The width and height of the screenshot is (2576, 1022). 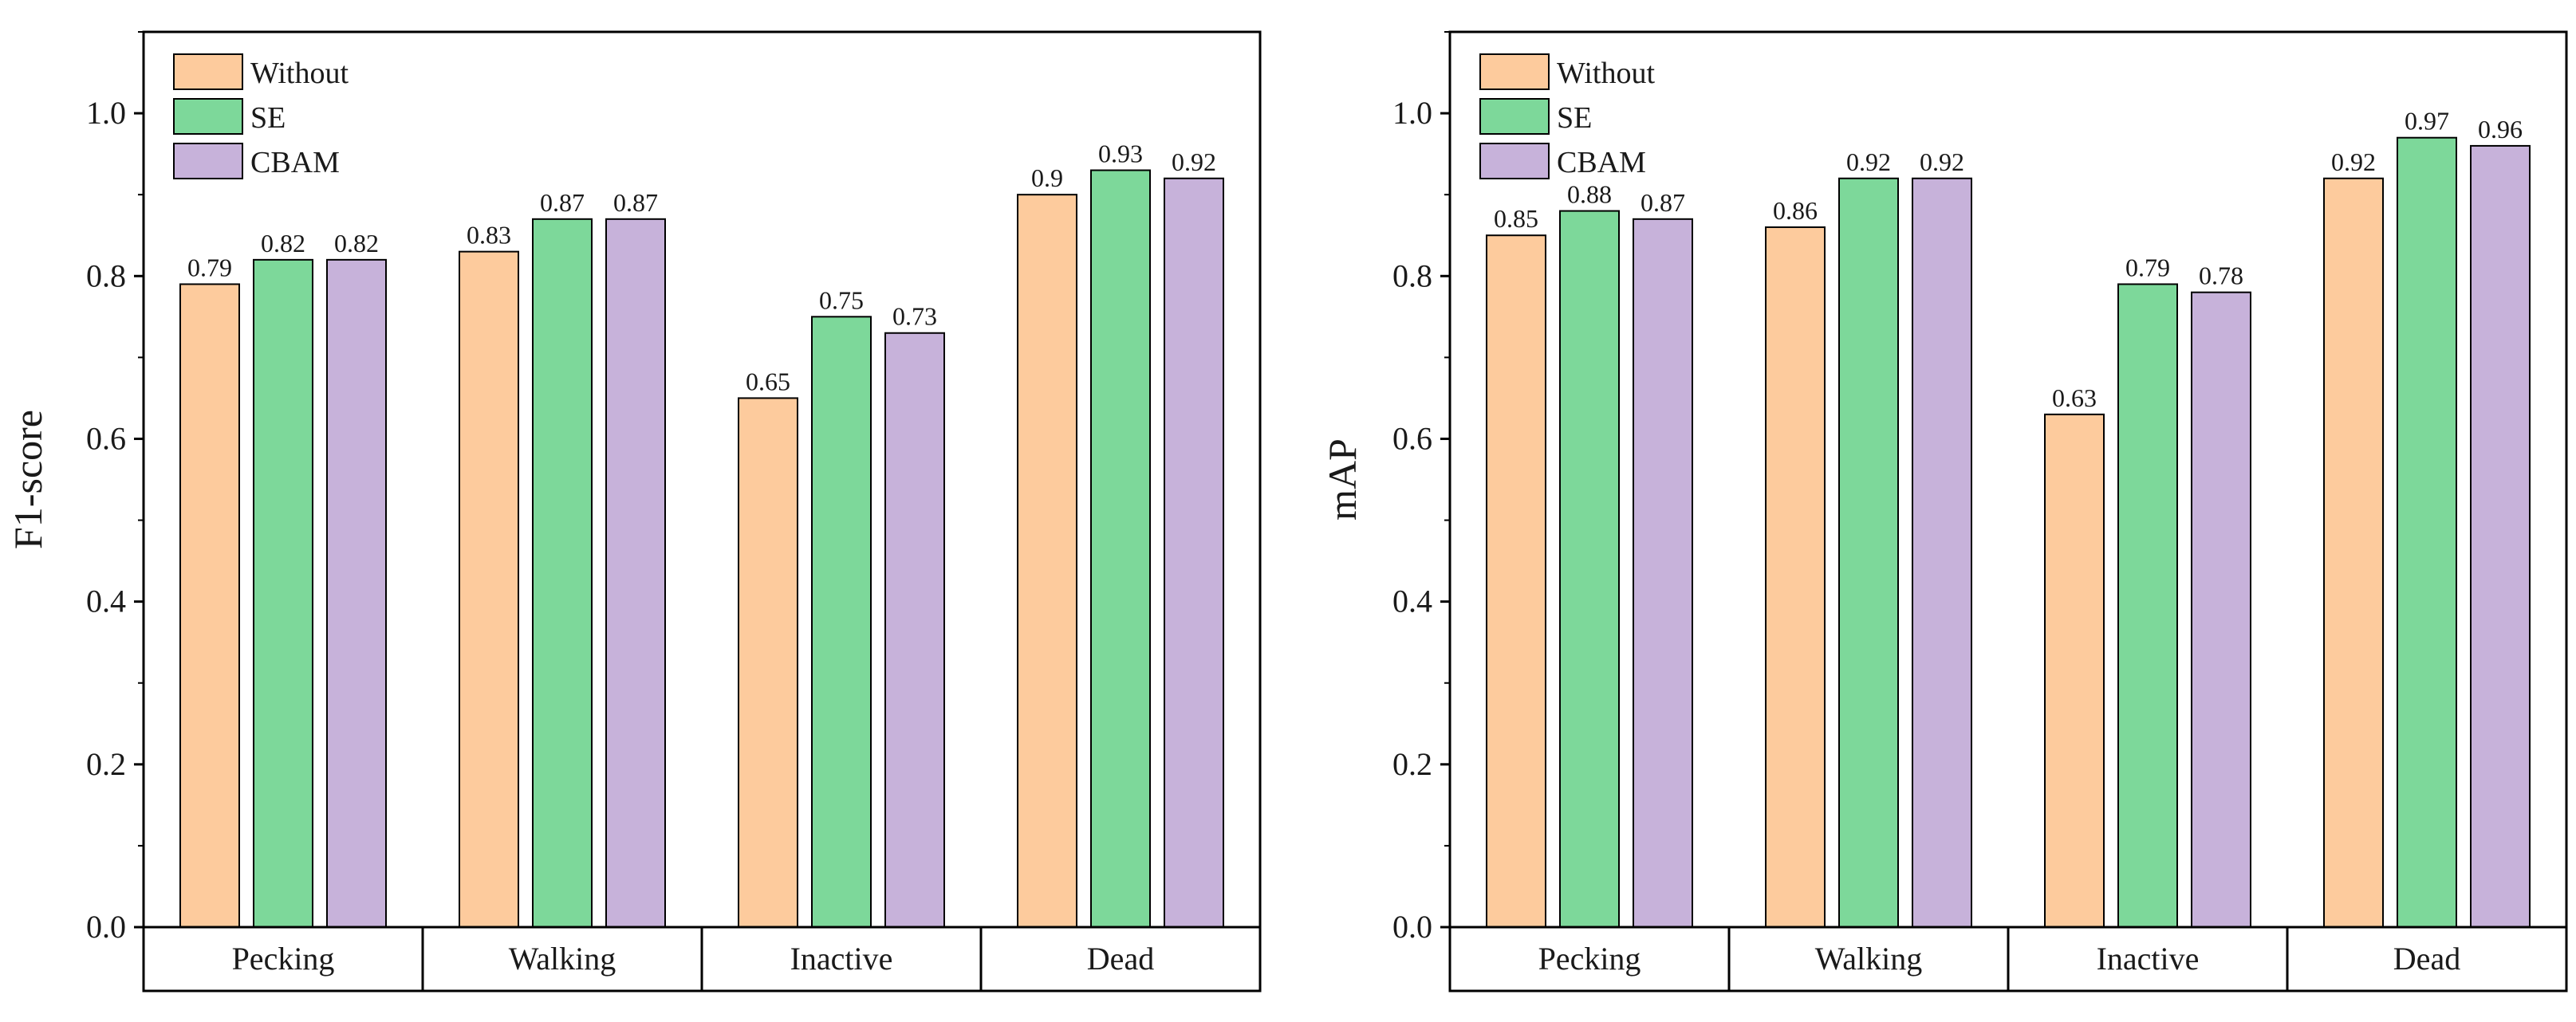 I want to click on data-label: 0.96, so click(x=2500, y=129).